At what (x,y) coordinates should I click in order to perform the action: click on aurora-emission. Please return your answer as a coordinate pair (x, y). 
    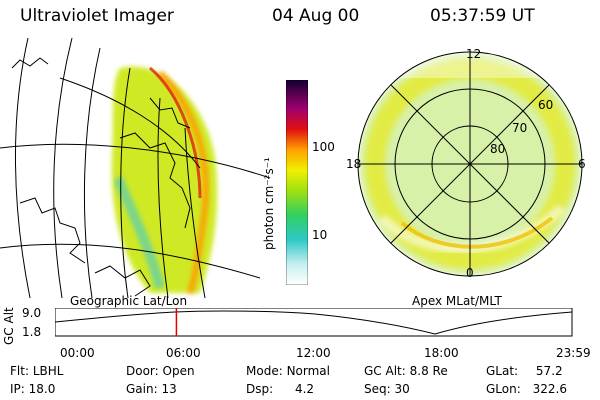
    Looking at the image, I should click on (164, 179).